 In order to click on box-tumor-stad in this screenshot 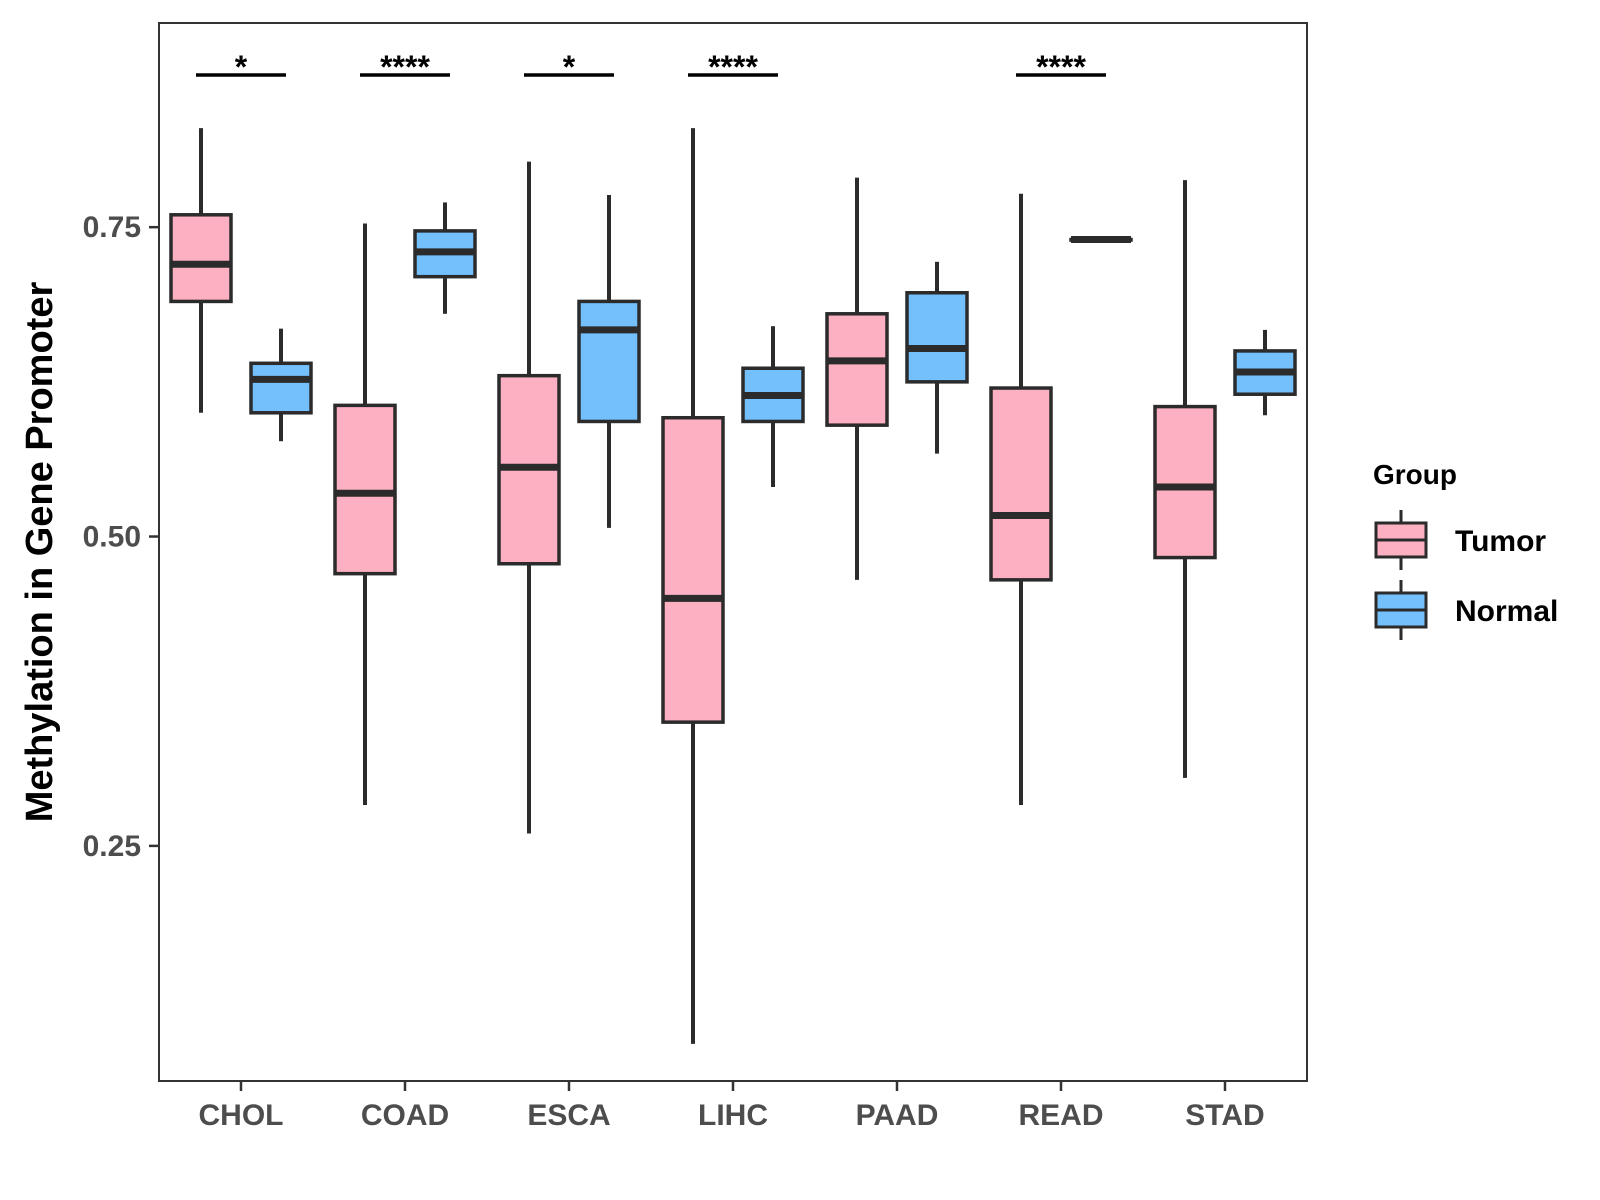, I will do `click(1185, 479)`.